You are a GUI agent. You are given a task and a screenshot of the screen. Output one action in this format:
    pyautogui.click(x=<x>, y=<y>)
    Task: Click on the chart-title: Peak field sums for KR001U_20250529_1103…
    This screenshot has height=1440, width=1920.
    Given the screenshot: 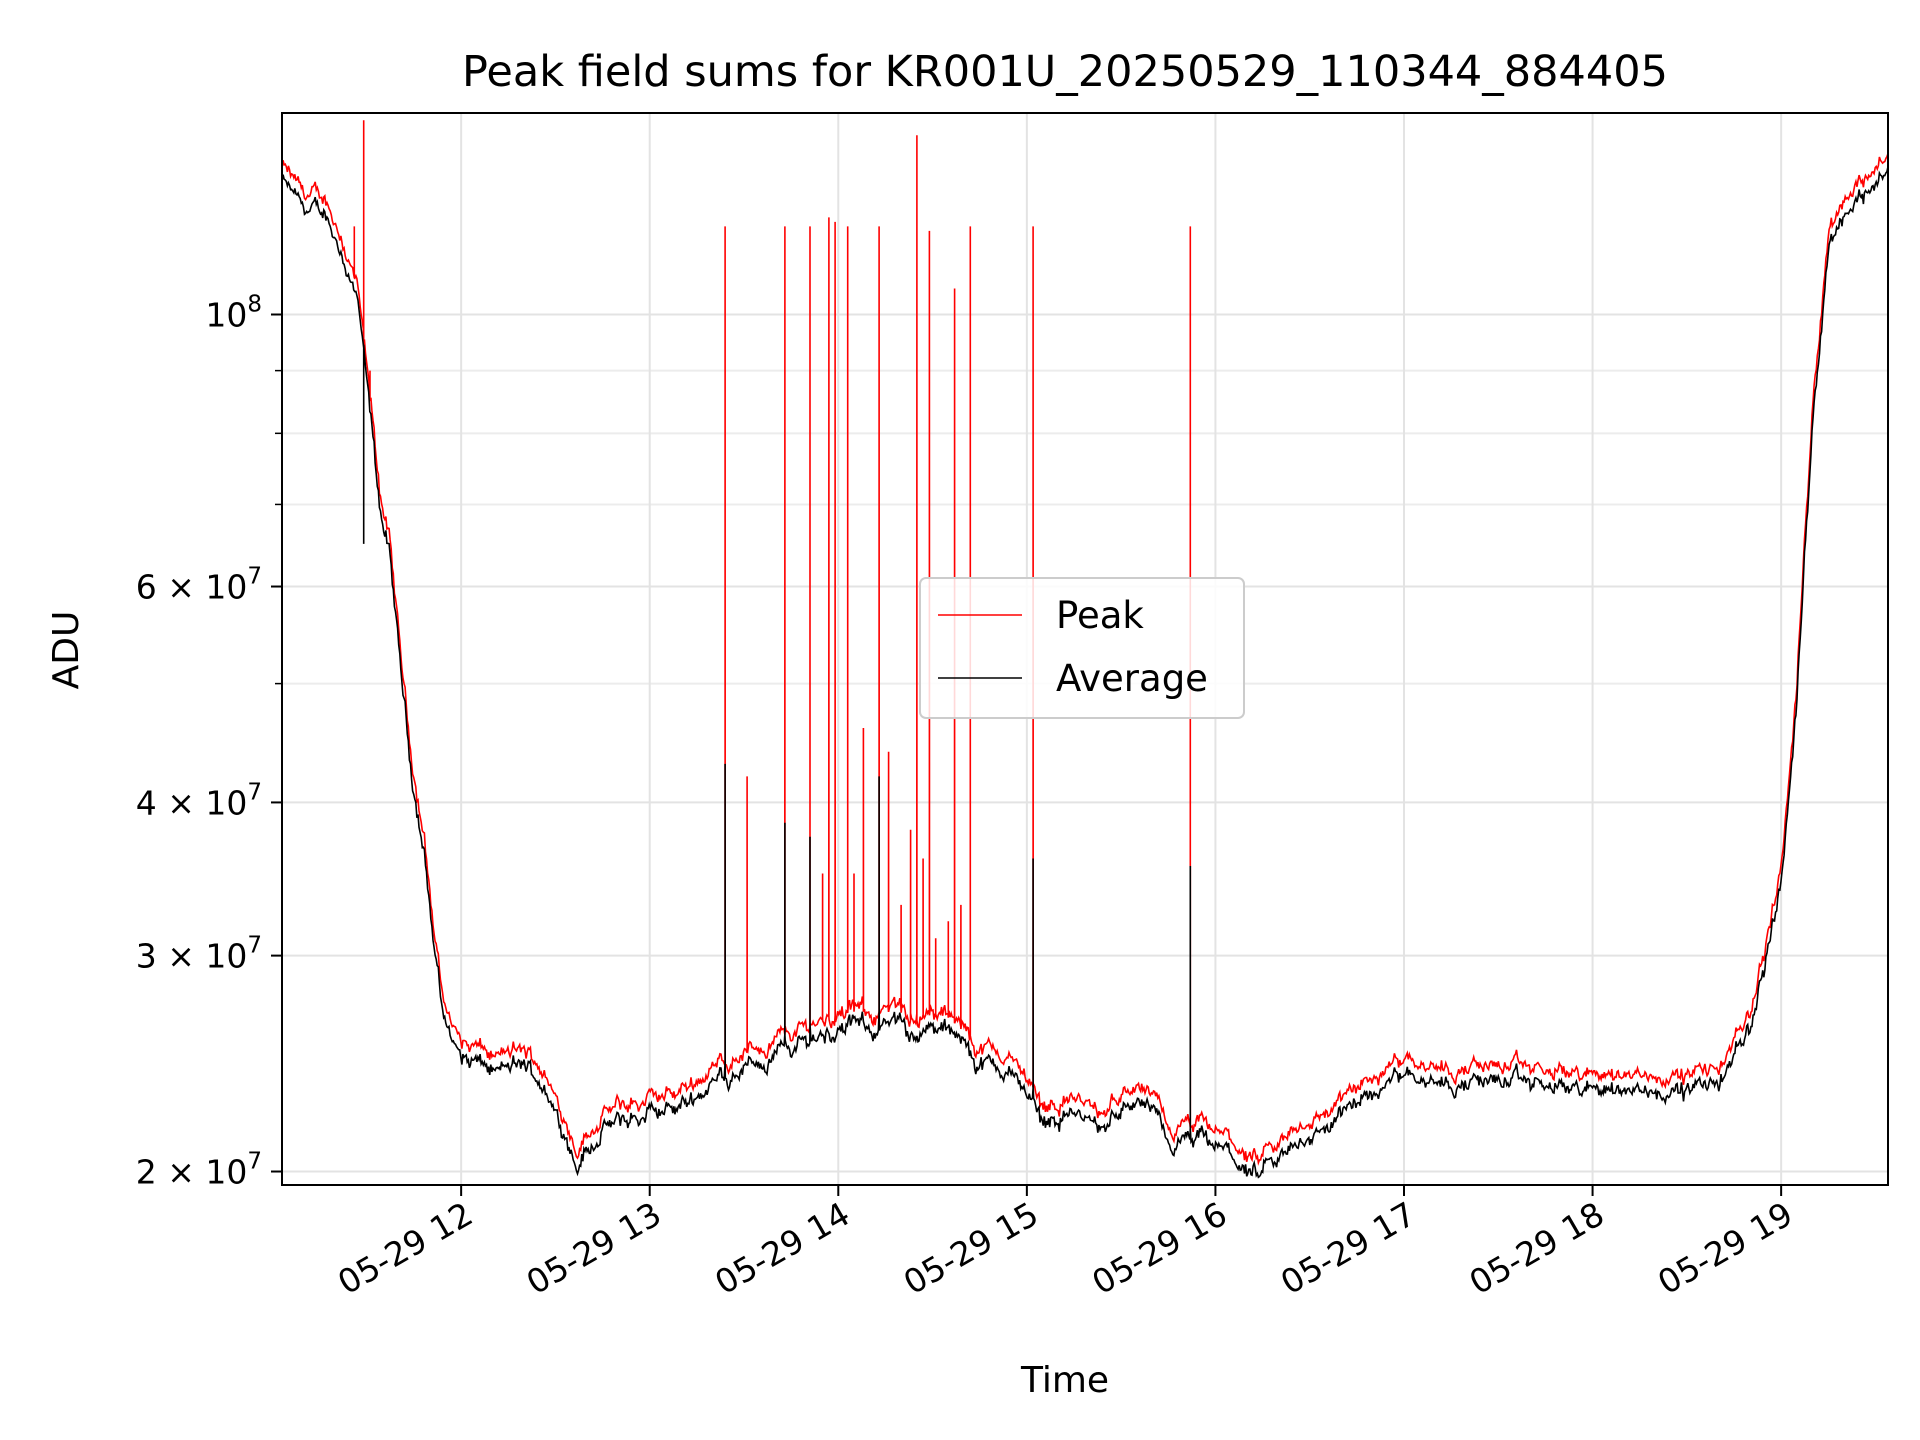 What is the action you would take?
    pyautogui.click(x=1065, y=72)
    